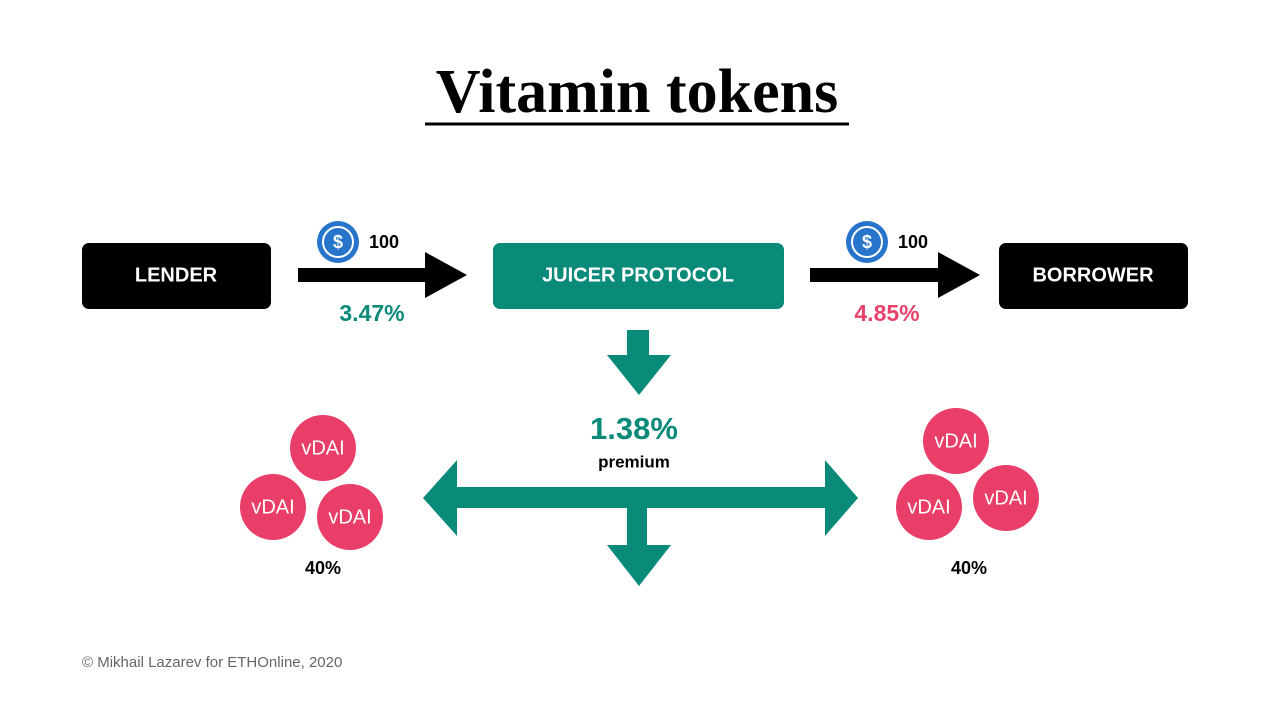  I want to click on down-arrow, so click(639, 362).